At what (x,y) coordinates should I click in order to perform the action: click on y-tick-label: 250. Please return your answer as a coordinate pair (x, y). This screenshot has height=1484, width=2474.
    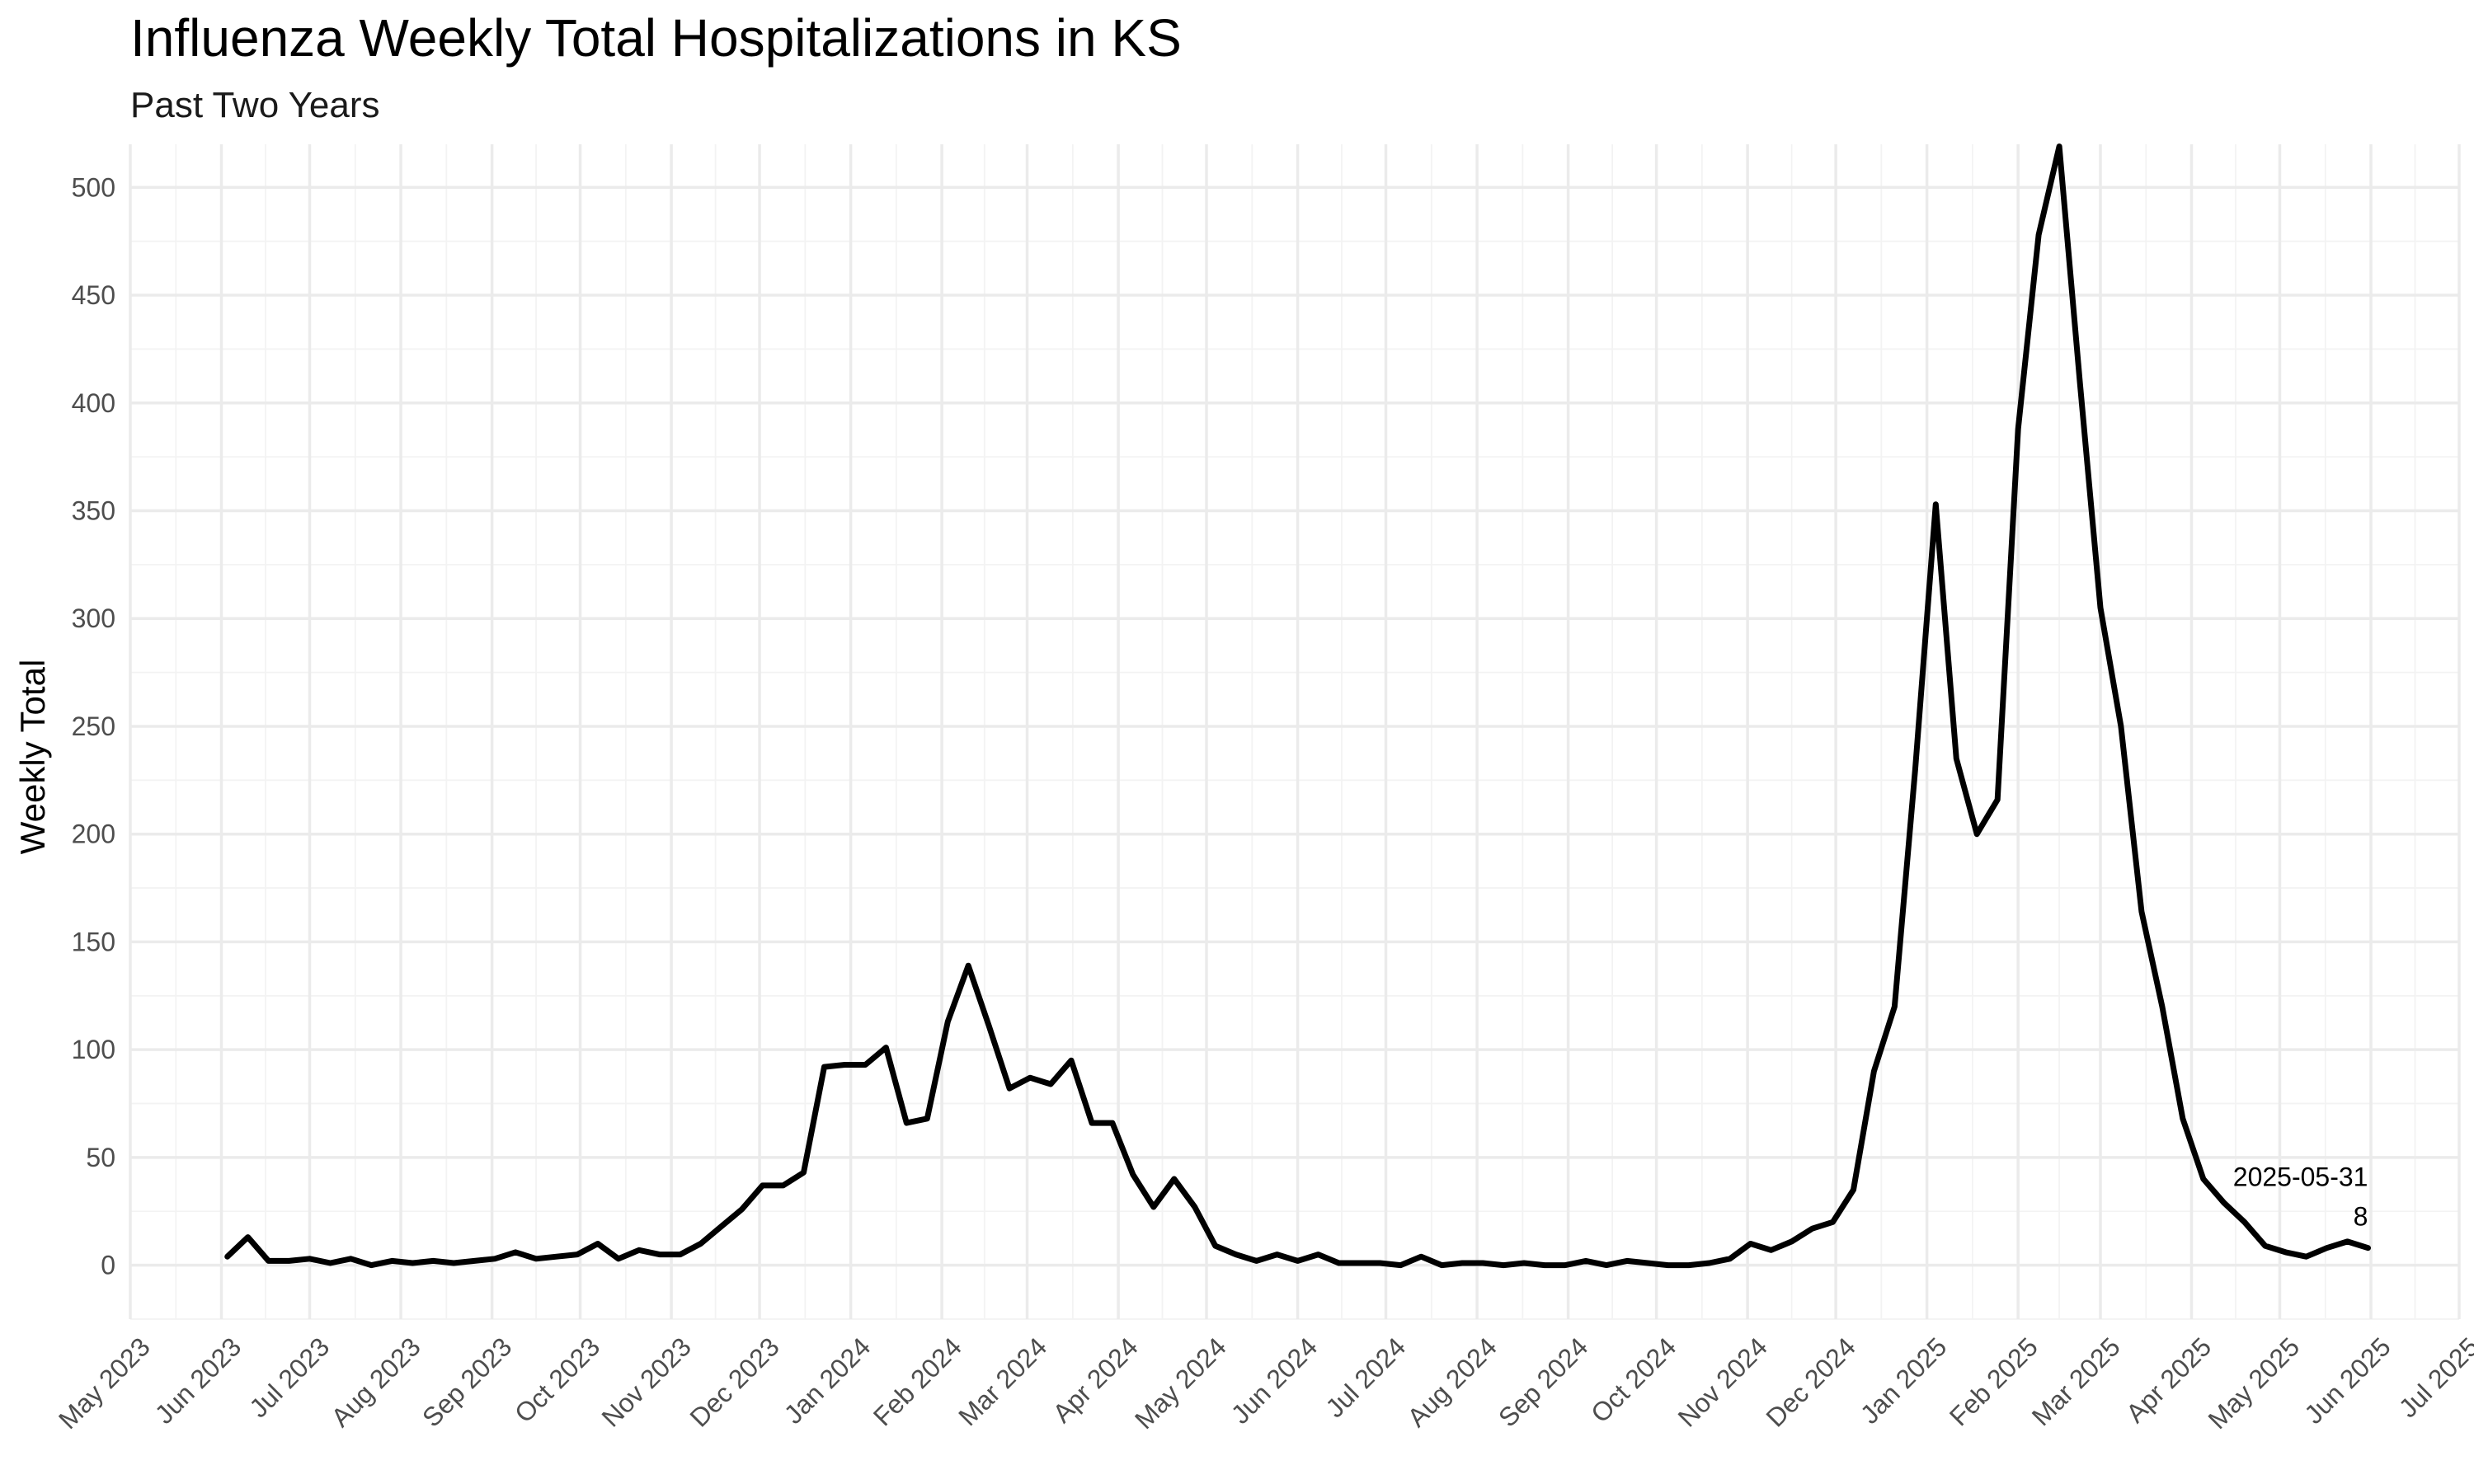
    Looking at the image, I should click on (93, 726).